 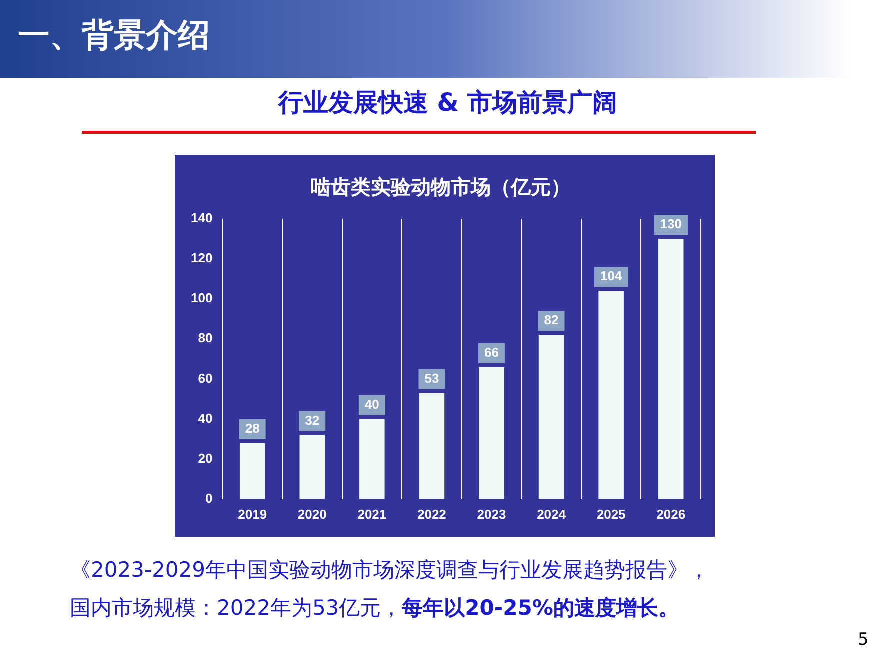 What do you see at coordinates (611, 514) in the screenshot?
I see `x-tick-label: 2025` at bounding box center [611, 514].